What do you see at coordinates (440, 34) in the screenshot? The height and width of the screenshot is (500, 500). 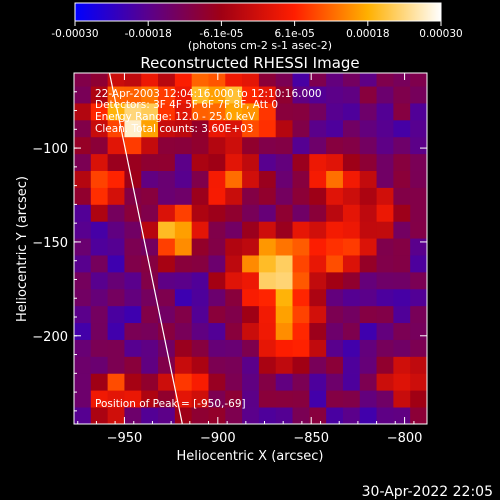 I see `colorbar-tick-label-5: 0.00030` at bounding box center [440, 34].